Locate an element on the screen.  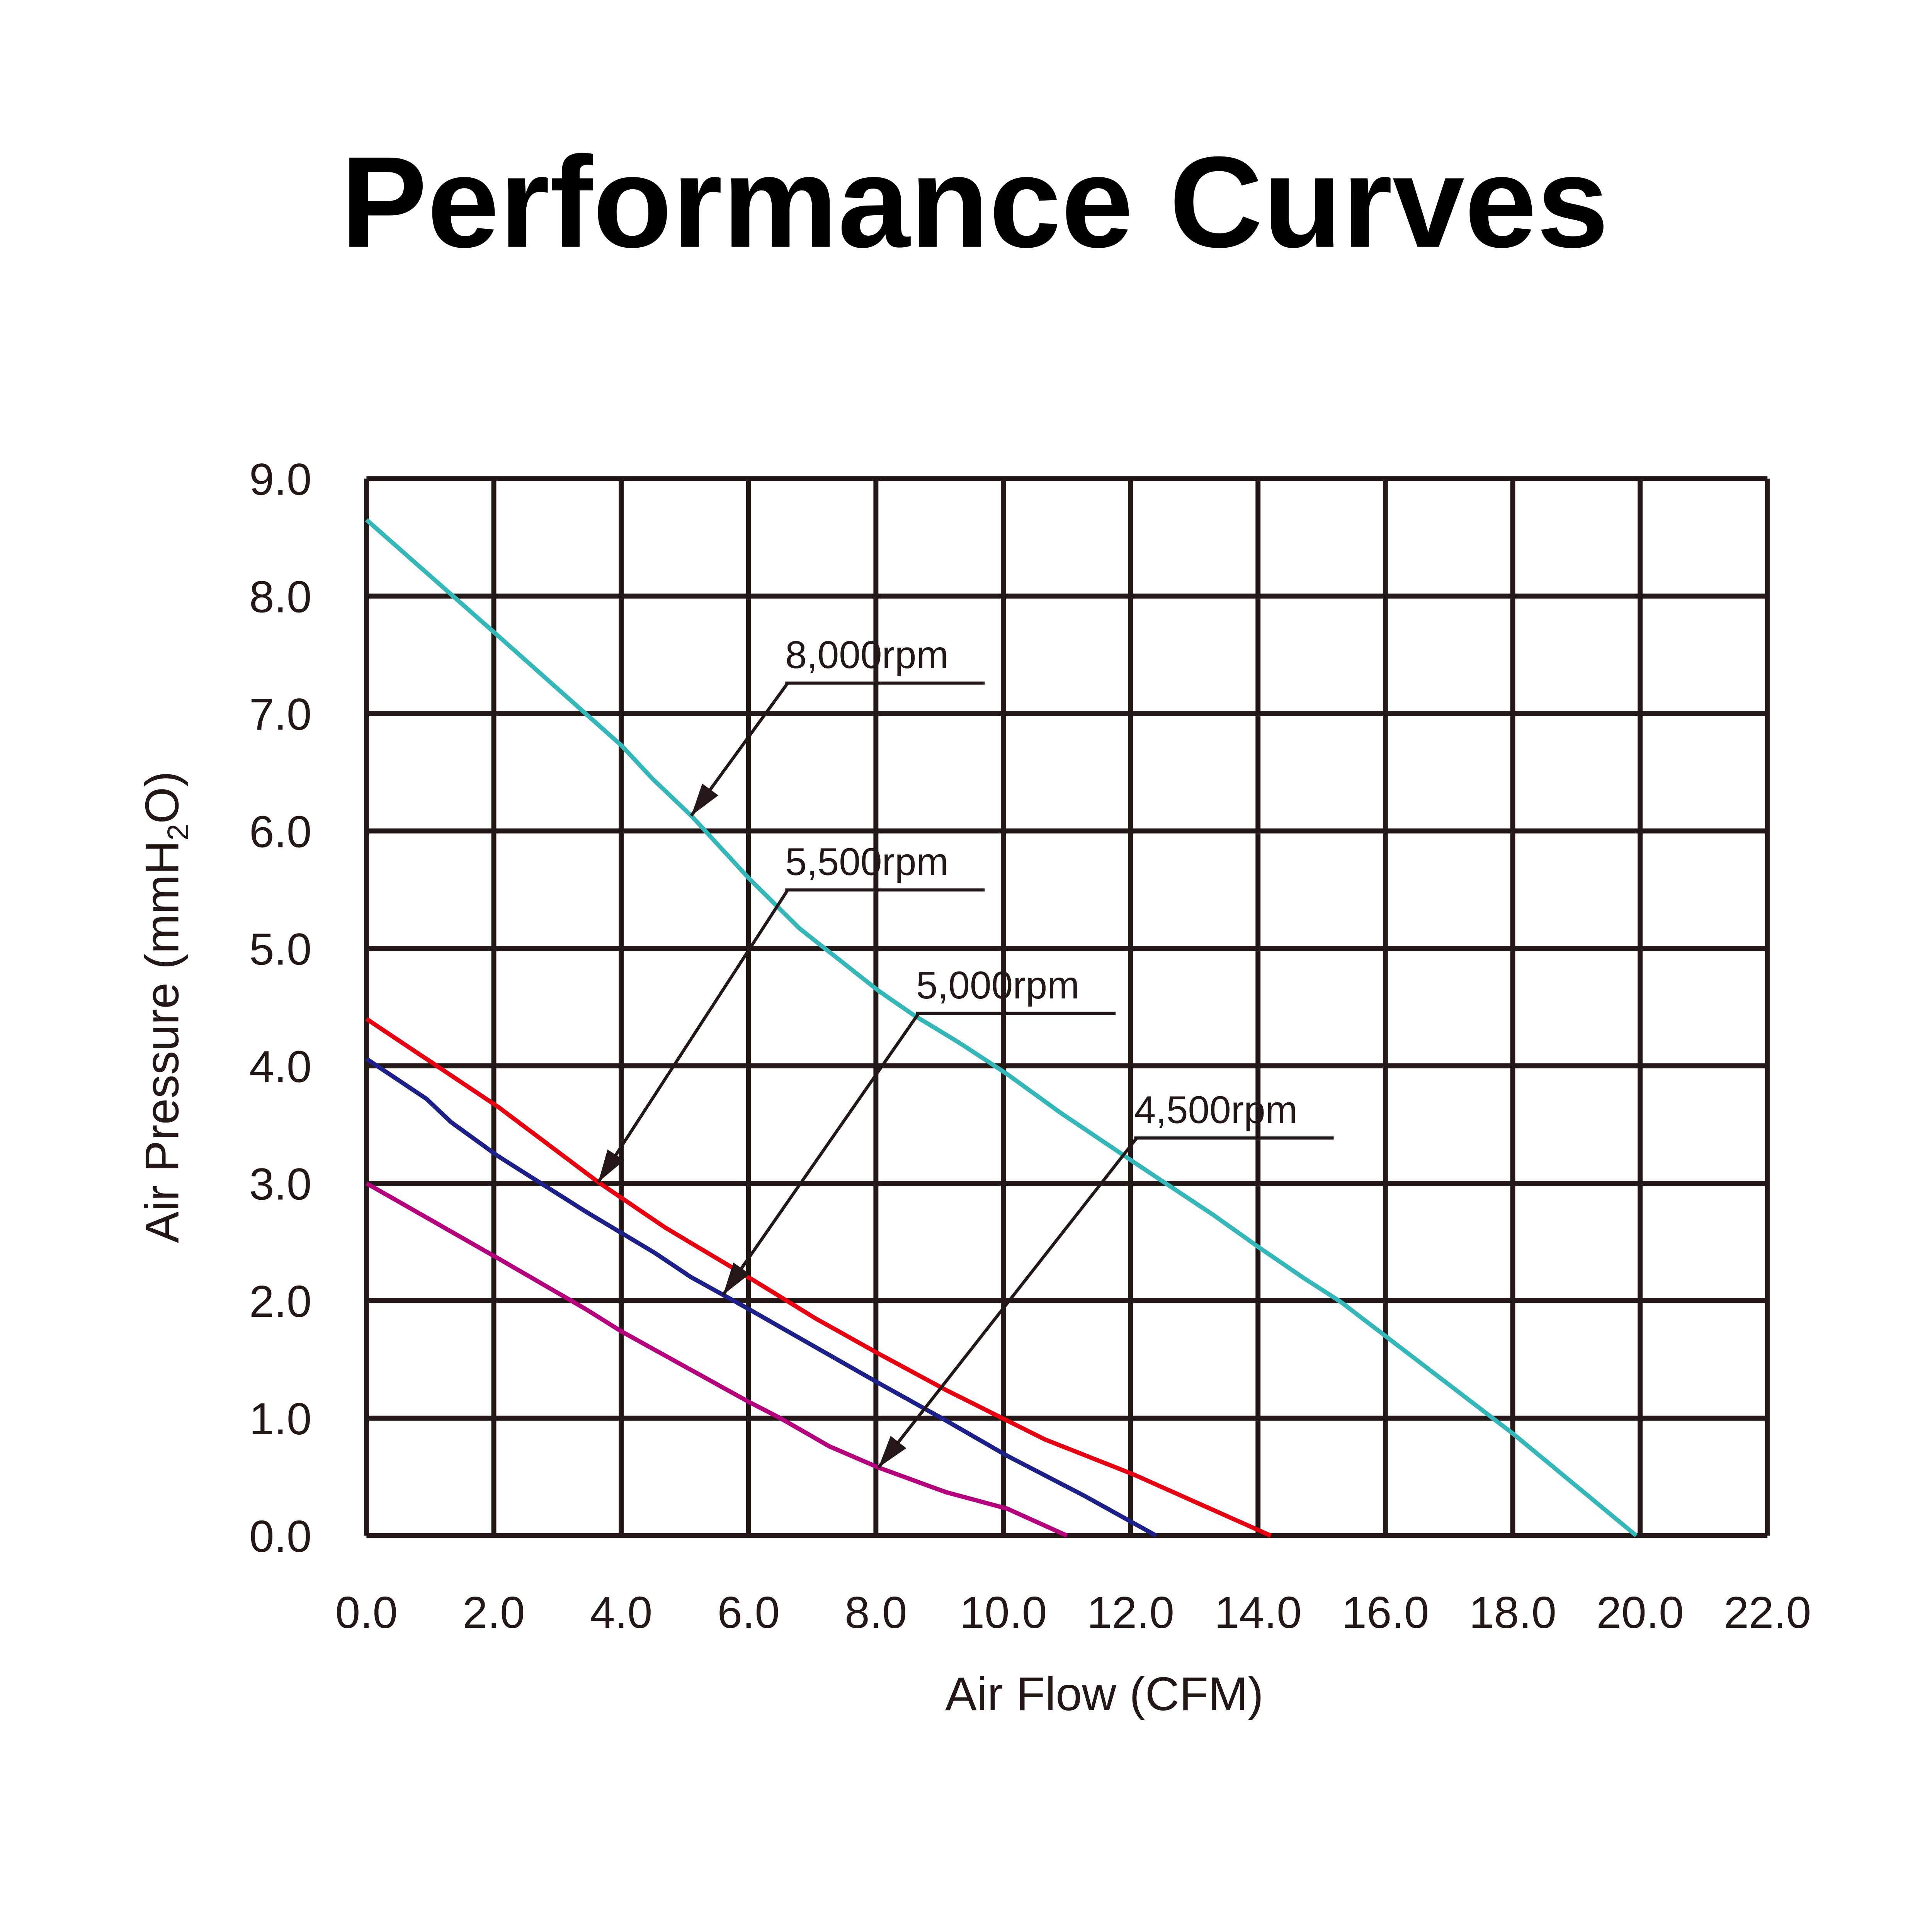
x-tick-label: 12.0 is located at coordinates (1130, 1613).